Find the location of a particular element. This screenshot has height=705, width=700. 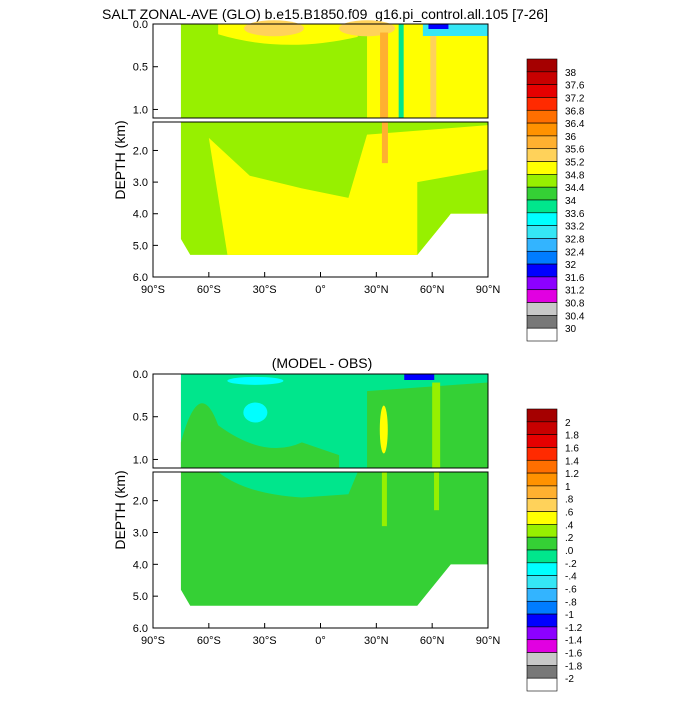

colorbar-label: 31.2 is located at coordinates (575, 291).